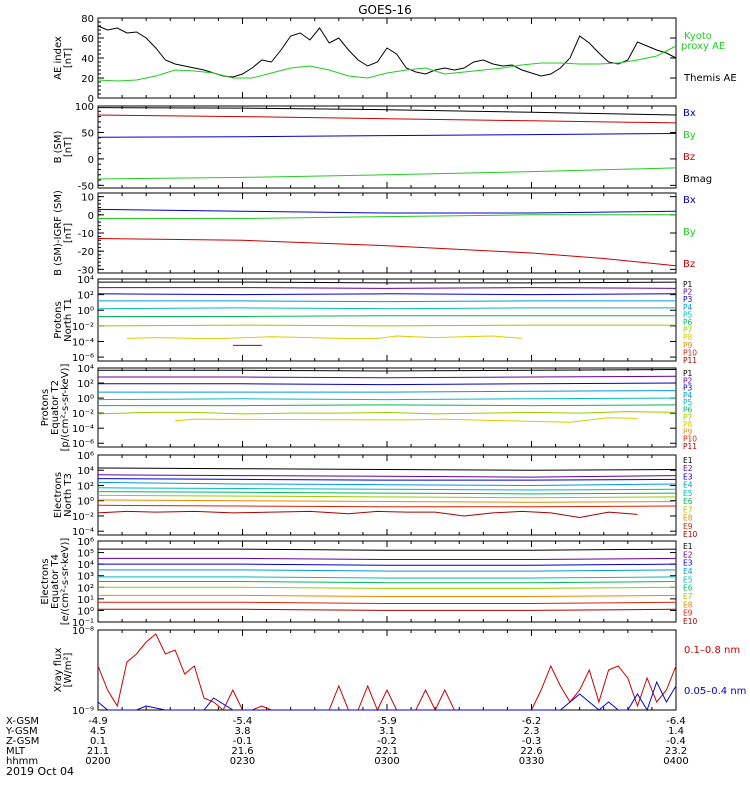  What do you see at coordinates (87, 198) in the screenshot?
I see `y-tick-label: 10` at bounding box center [87, 198].